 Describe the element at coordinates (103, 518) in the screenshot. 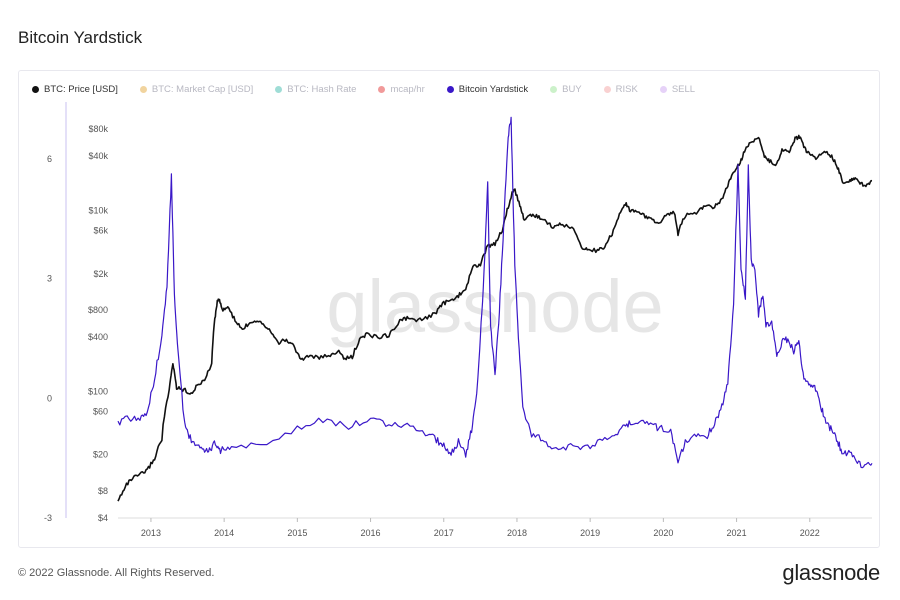

I see `price-axis-tick-label: $4` at that location.